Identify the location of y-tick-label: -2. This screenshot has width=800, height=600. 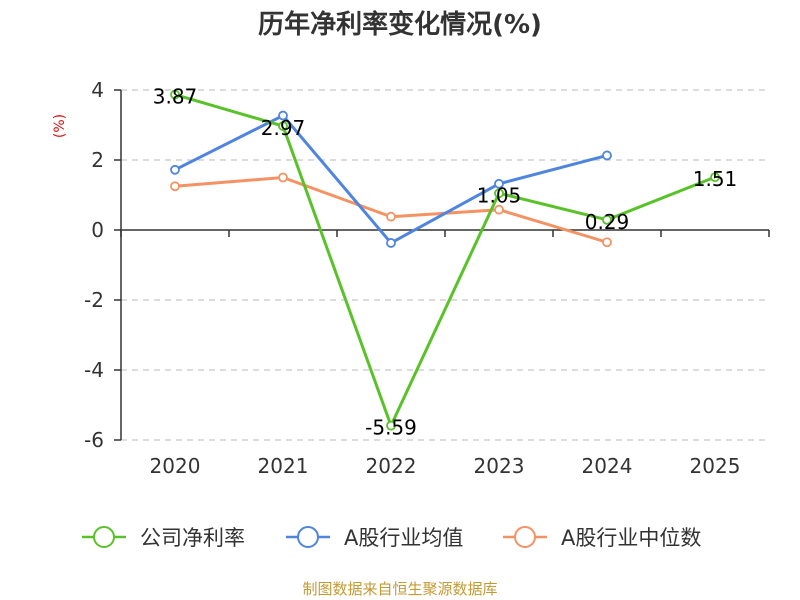
(94, 300).